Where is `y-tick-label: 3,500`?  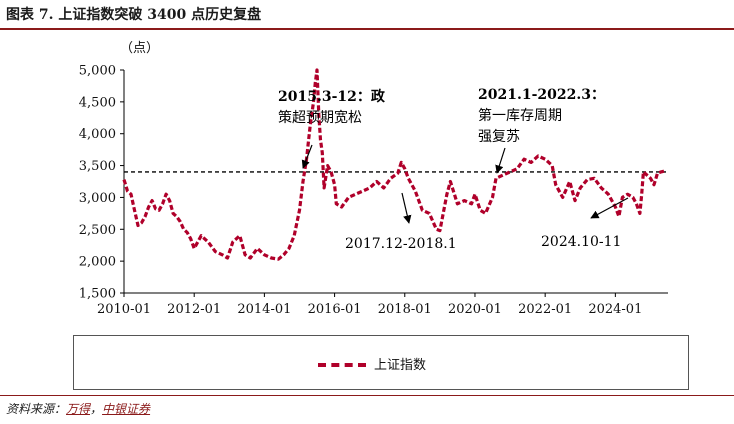
y-tick-label: 3,500 is located at coordinates (97, 166).